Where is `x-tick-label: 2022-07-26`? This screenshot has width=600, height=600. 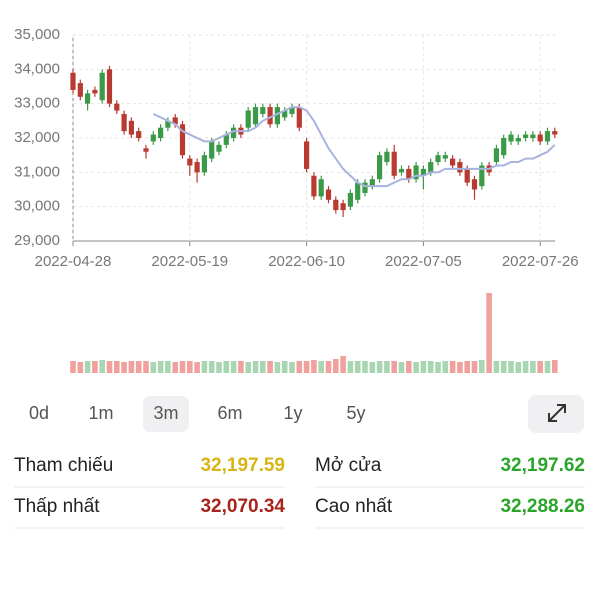 x-tick-label: 2022-07-26 is located at coordinates (540, 261).